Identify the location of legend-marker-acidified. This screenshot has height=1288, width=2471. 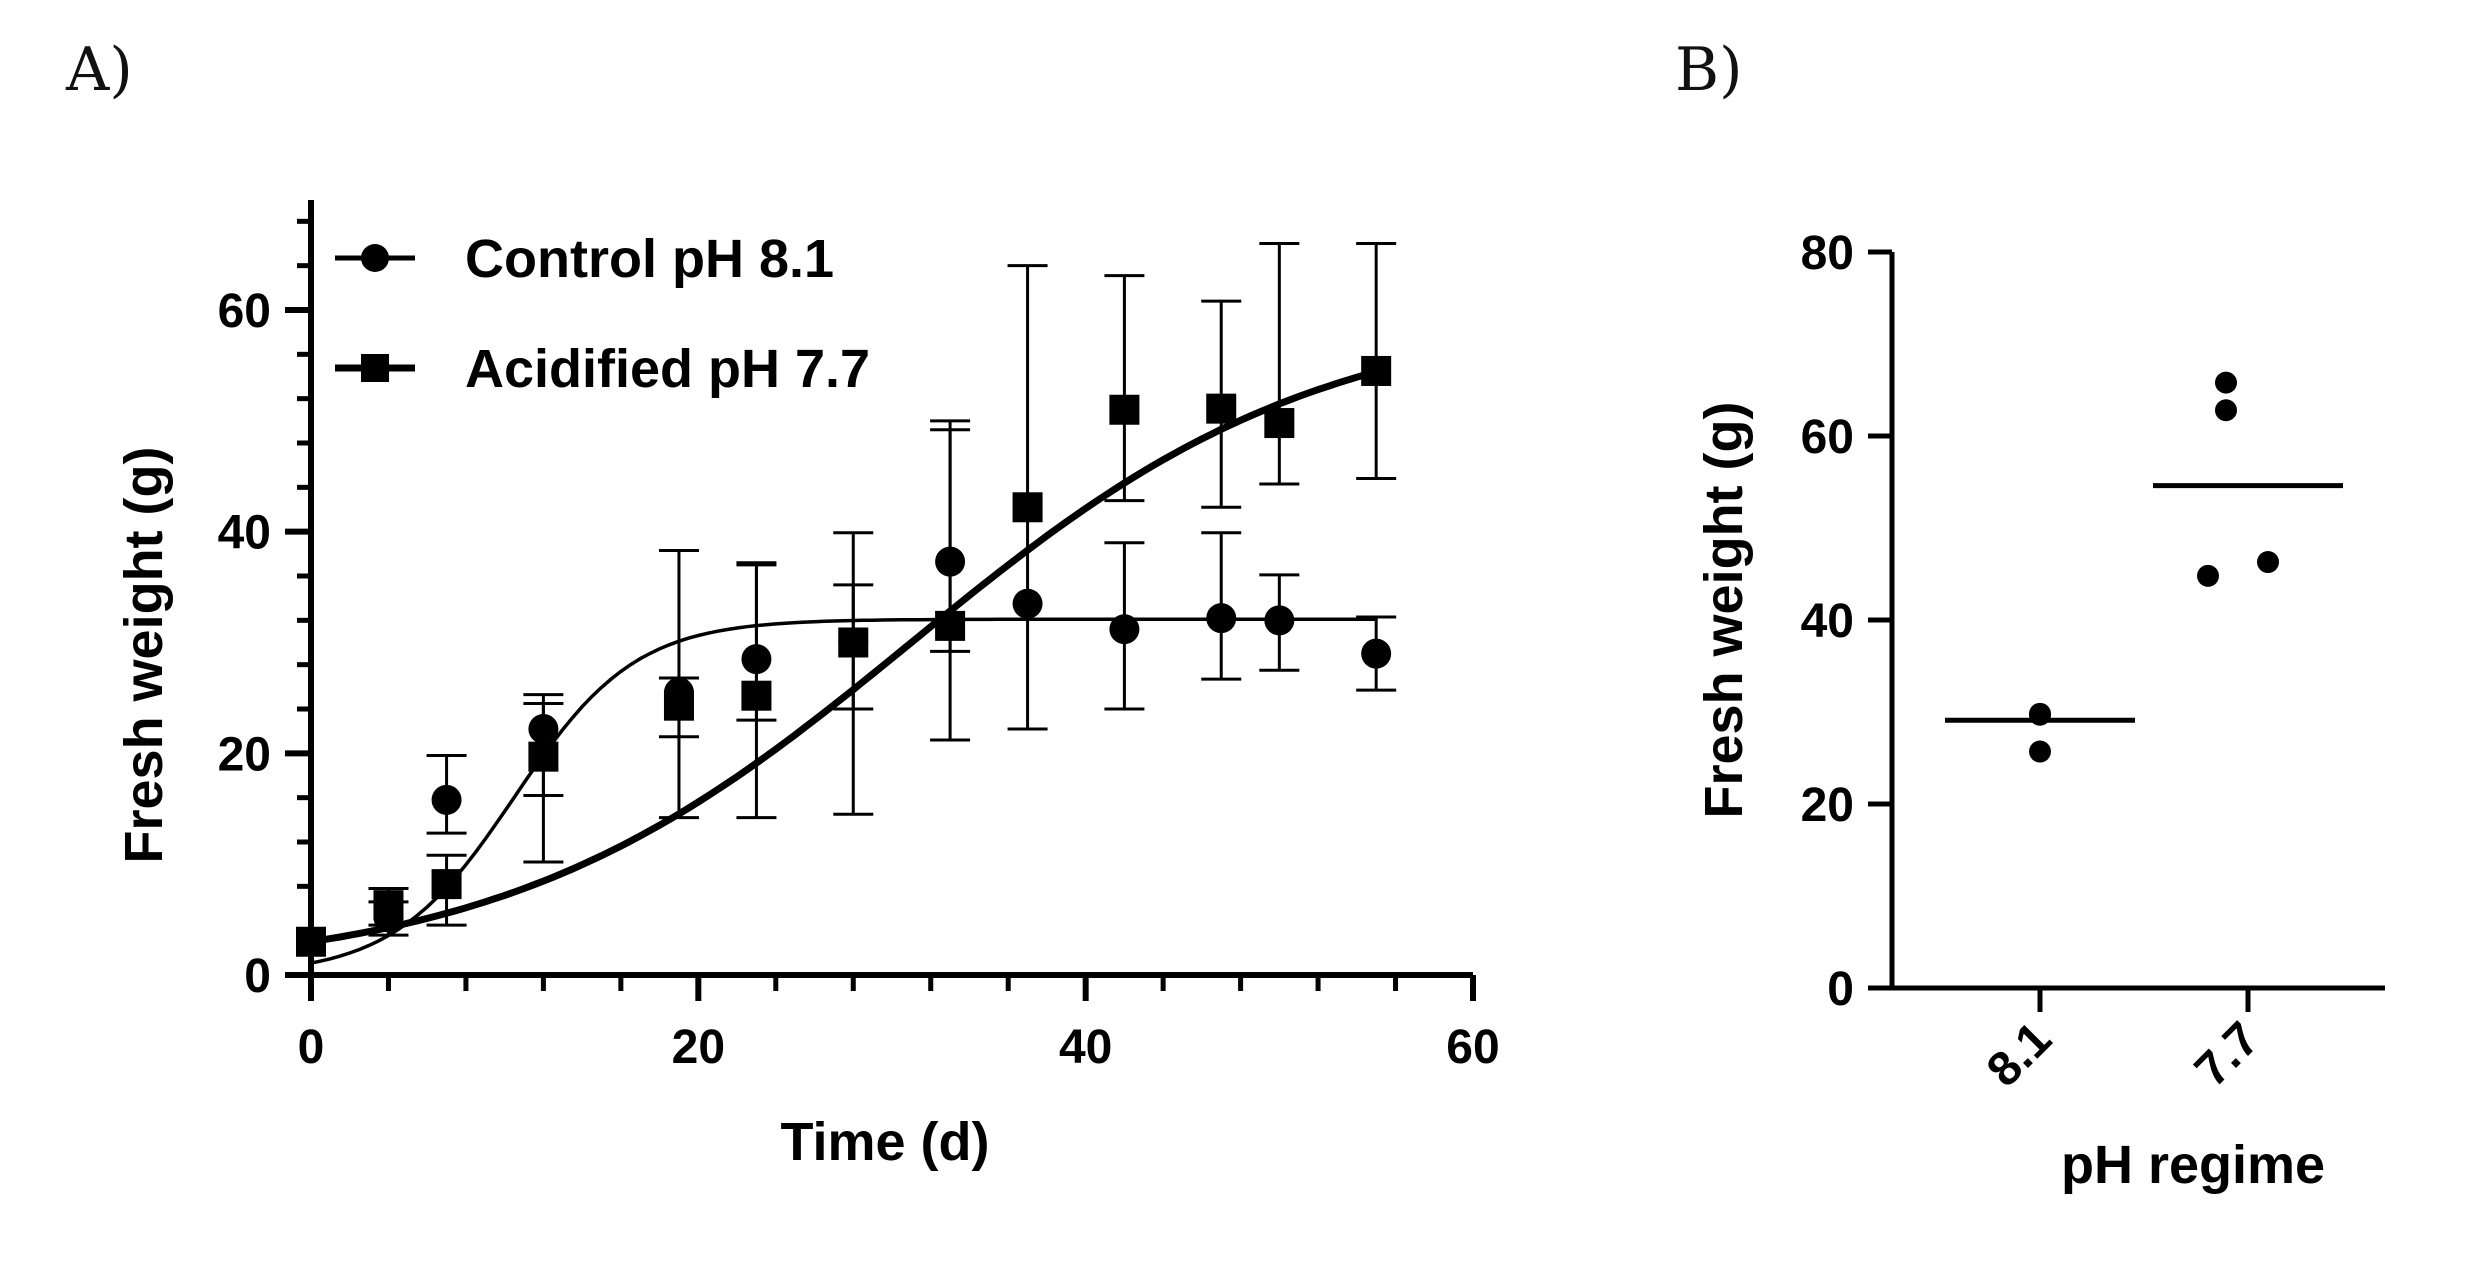
(375, 368).